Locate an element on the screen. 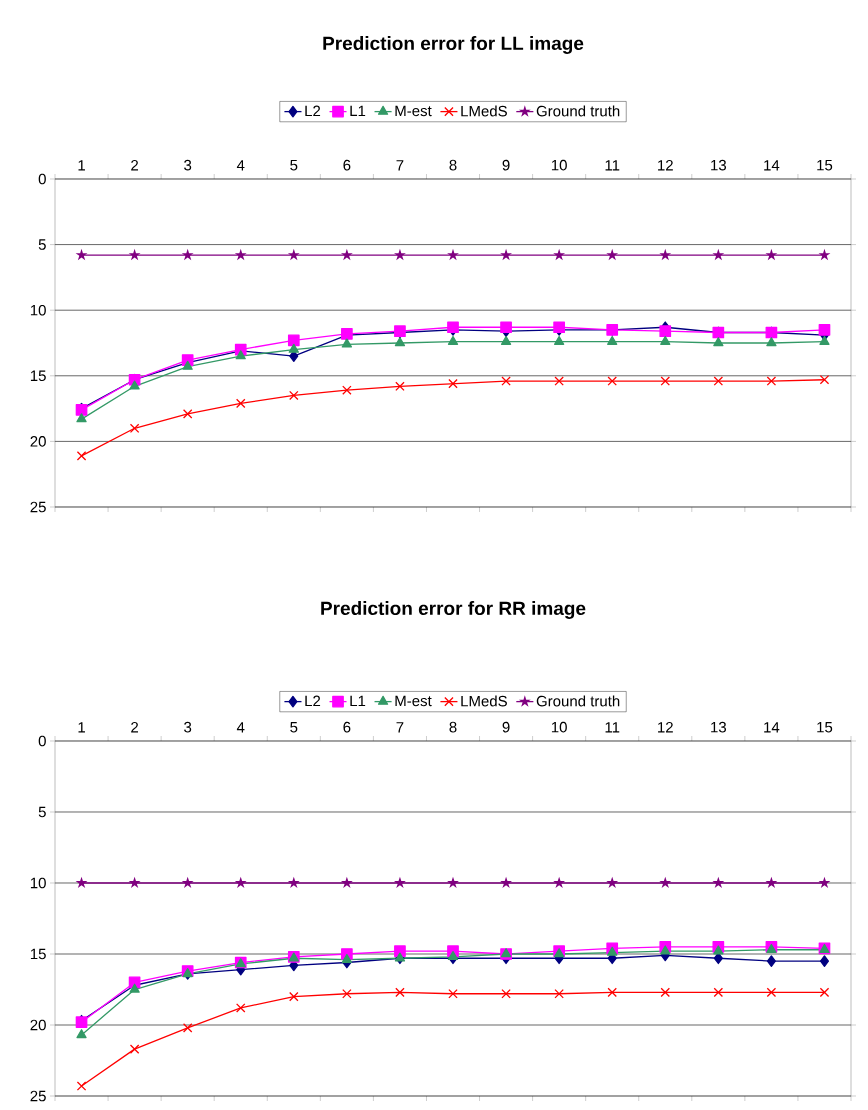 The image size is (868, 1110). chart-title: Prediction error for RR image is located at coordinates (453, 610).